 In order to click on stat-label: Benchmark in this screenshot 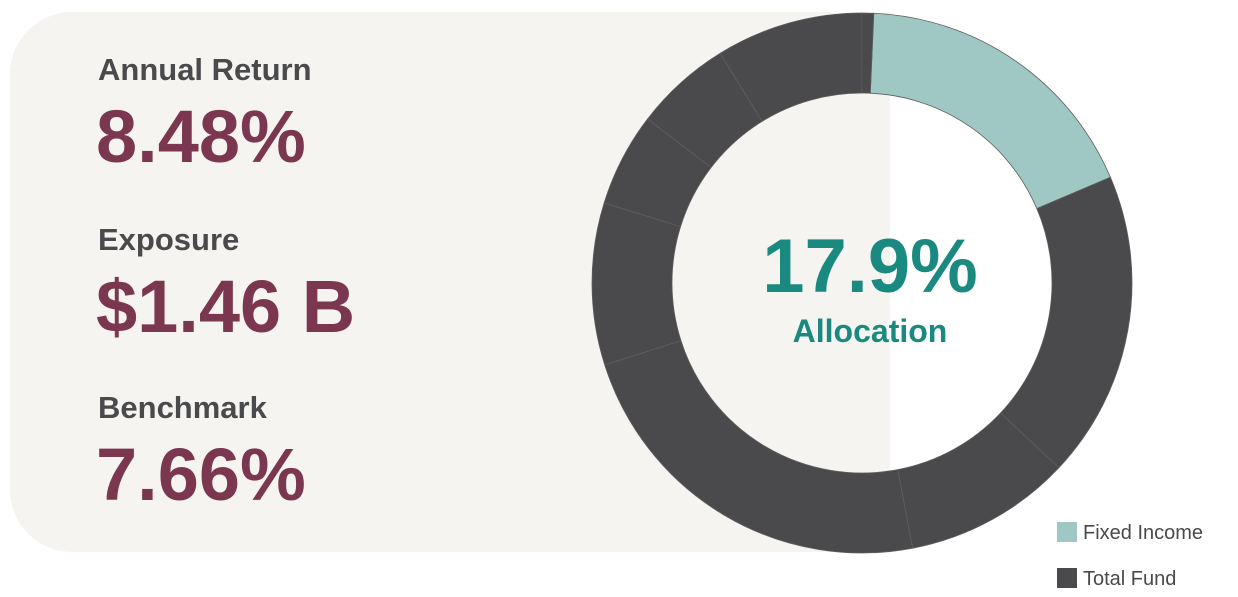, I will do `click(183, 407)`.